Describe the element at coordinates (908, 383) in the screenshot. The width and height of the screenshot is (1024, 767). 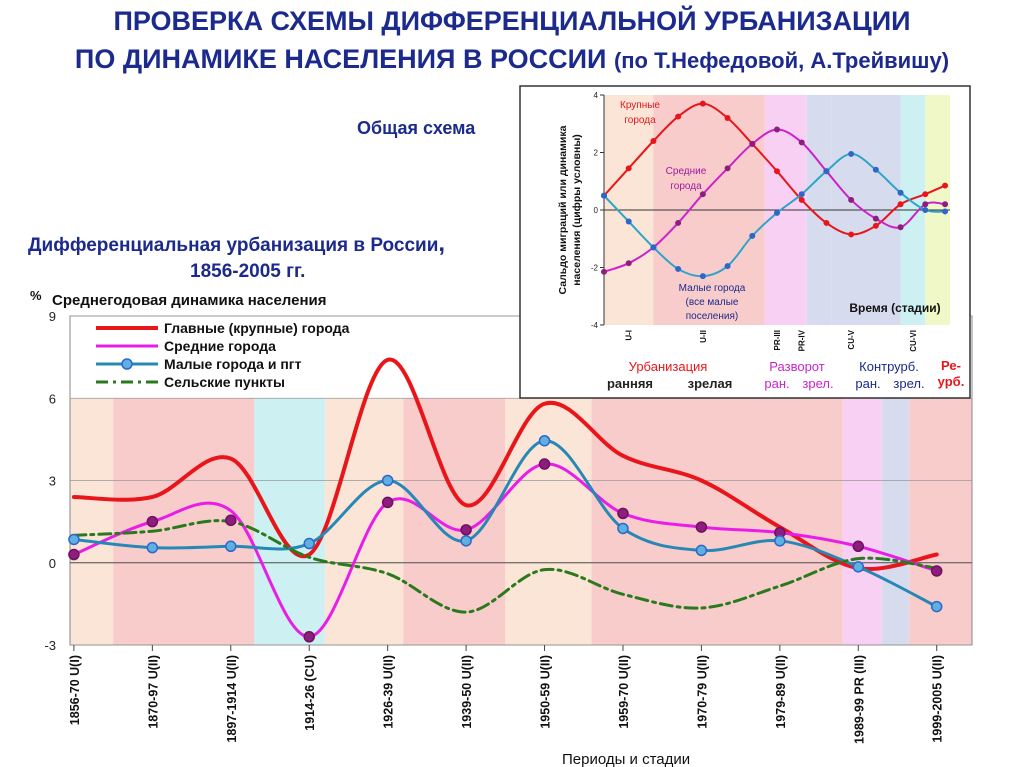
I see `stage-counter-mature: зрел.` at that location.